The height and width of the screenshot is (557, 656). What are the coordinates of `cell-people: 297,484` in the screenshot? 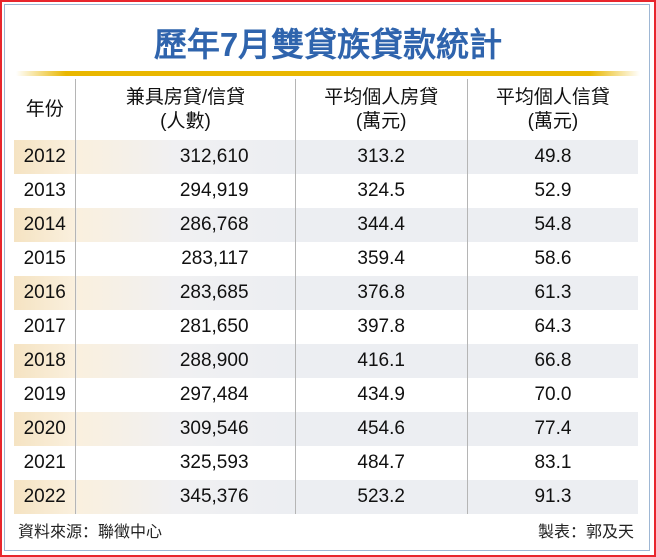 It's located at (185, 395).